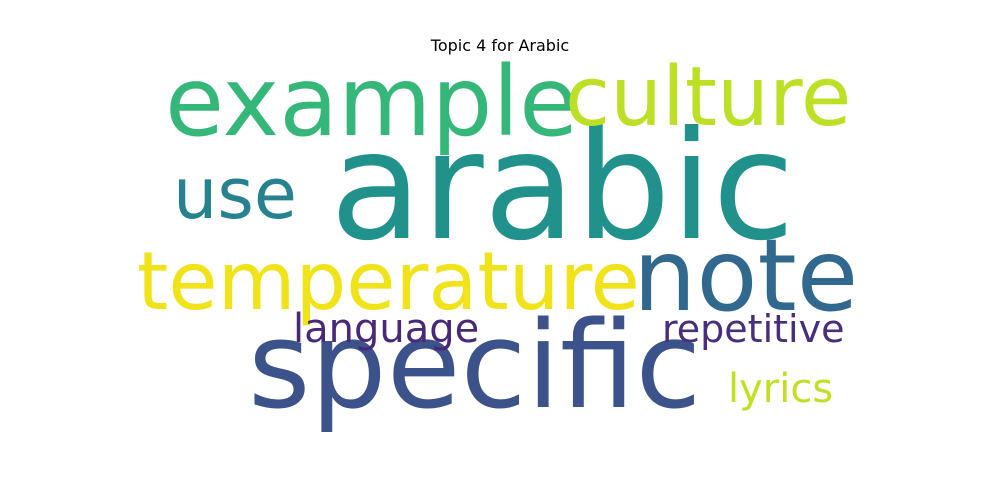 This screenshot has width=1000, height=500. Describe the element at coordinates (388, 281) in the screenshot. I see `word-temperature: temperature` at that location.